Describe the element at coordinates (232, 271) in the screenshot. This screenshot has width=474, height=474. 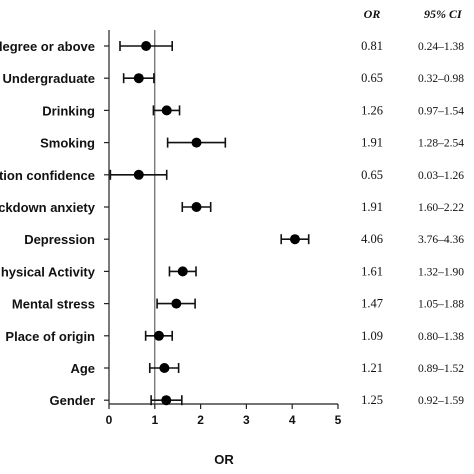
I see `forest-row: hysical Activity 1.61 1.32–1.90` at that location.